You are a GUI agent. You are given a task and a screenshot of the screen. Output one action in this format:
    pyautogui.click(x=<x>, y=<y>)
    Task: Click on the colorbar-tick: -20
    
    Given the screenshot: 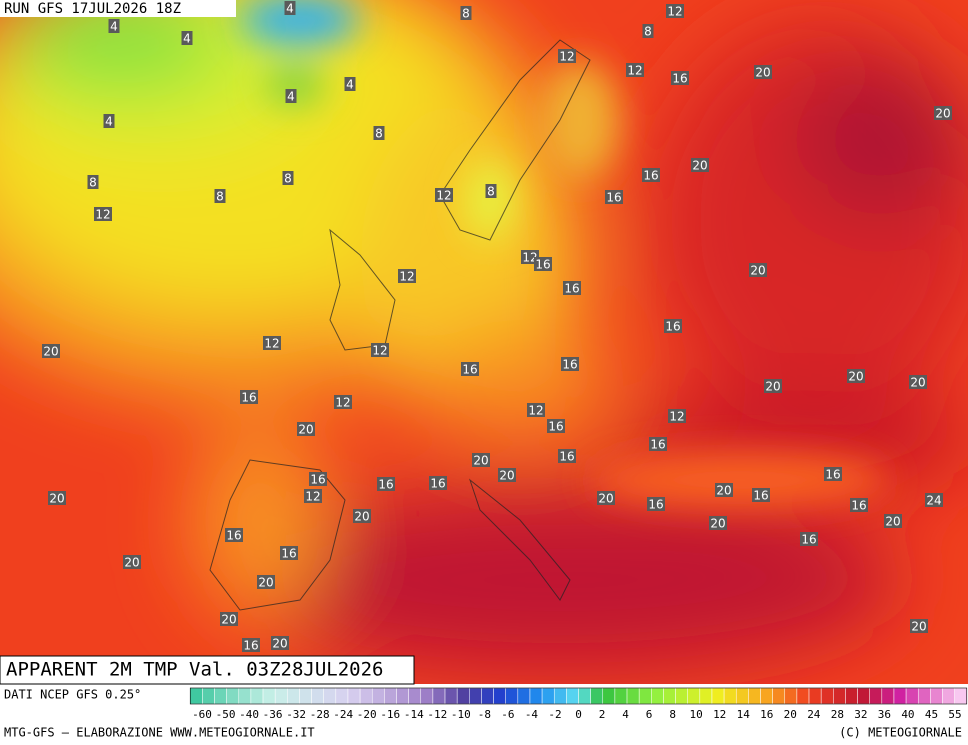 What is the action you would take?
    pyautogui.click(x=367, y=714)
    